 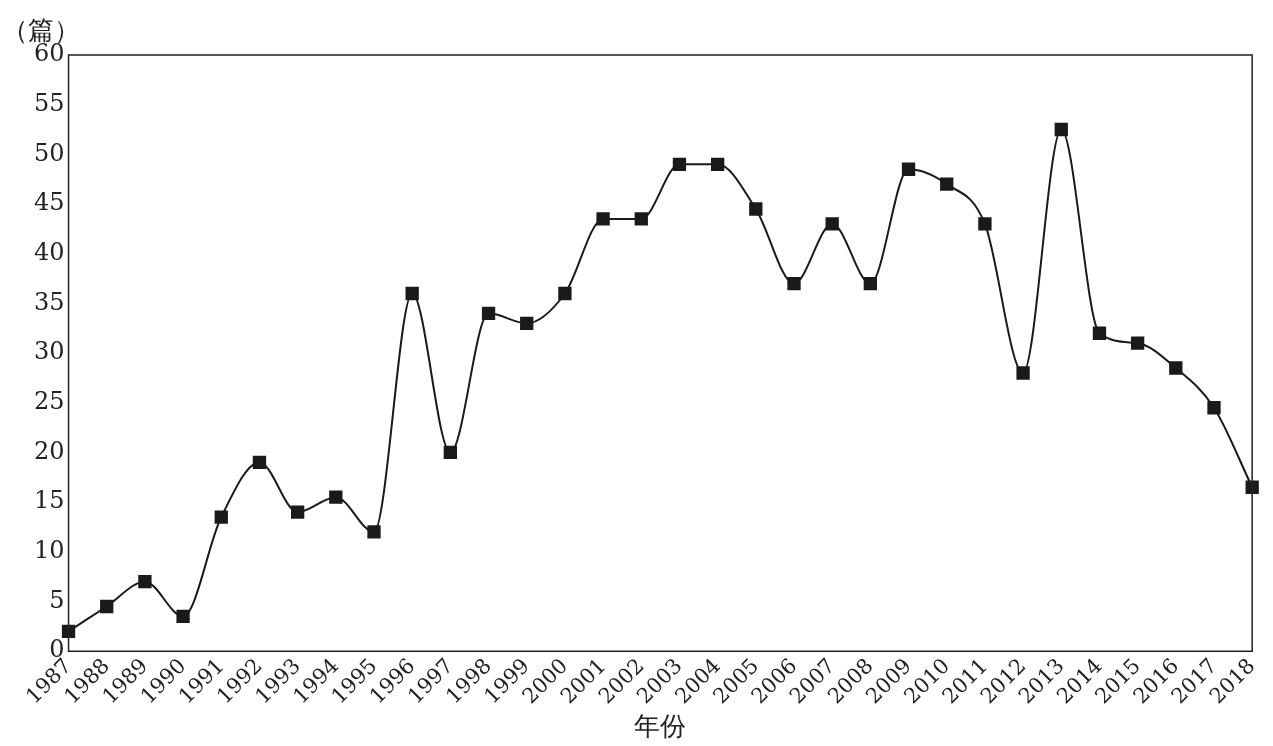 What do you see at coordinates (49, 152) in the screenshot?
I see `y-tick-label: 50` at bounding box center [49, 152].